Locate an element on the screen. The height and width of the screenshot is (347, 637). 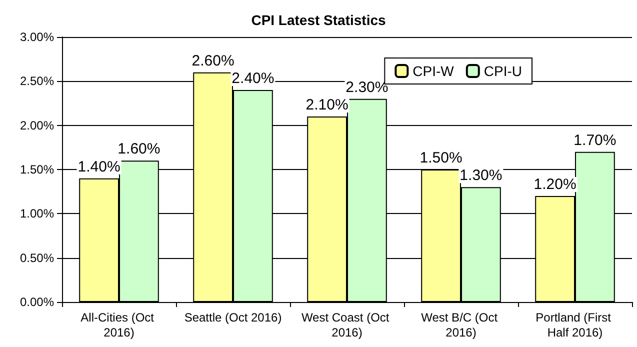
y-tick-label: 2.00% is located at coordinates (37, 125).